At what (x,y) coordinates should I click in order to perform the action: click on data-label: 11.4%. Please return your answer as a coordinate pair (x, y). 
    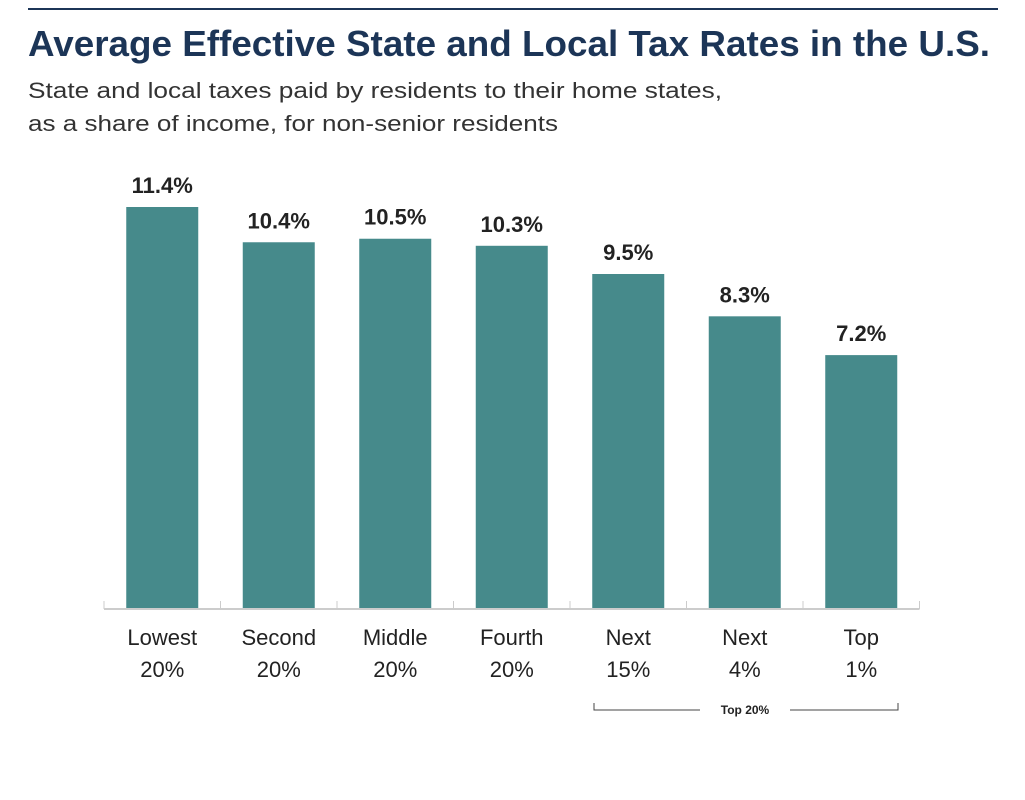
    Looking at the image, I should click on (162, 185).